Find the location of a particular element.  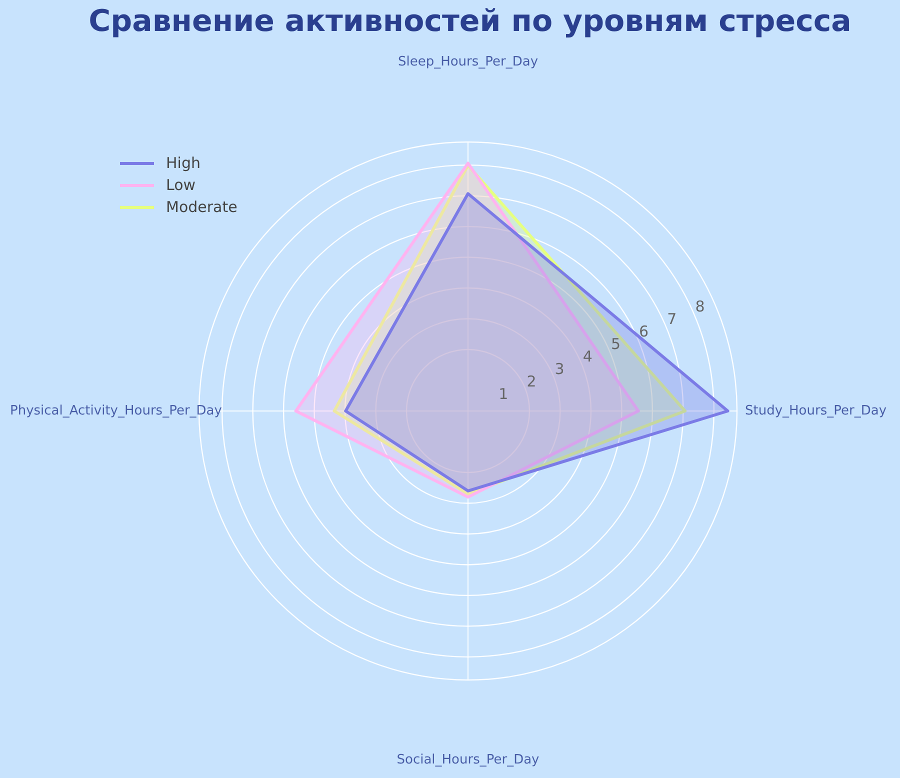

spoke-label: Study_Hours_Per_Day is located at coordinates (816, 410).